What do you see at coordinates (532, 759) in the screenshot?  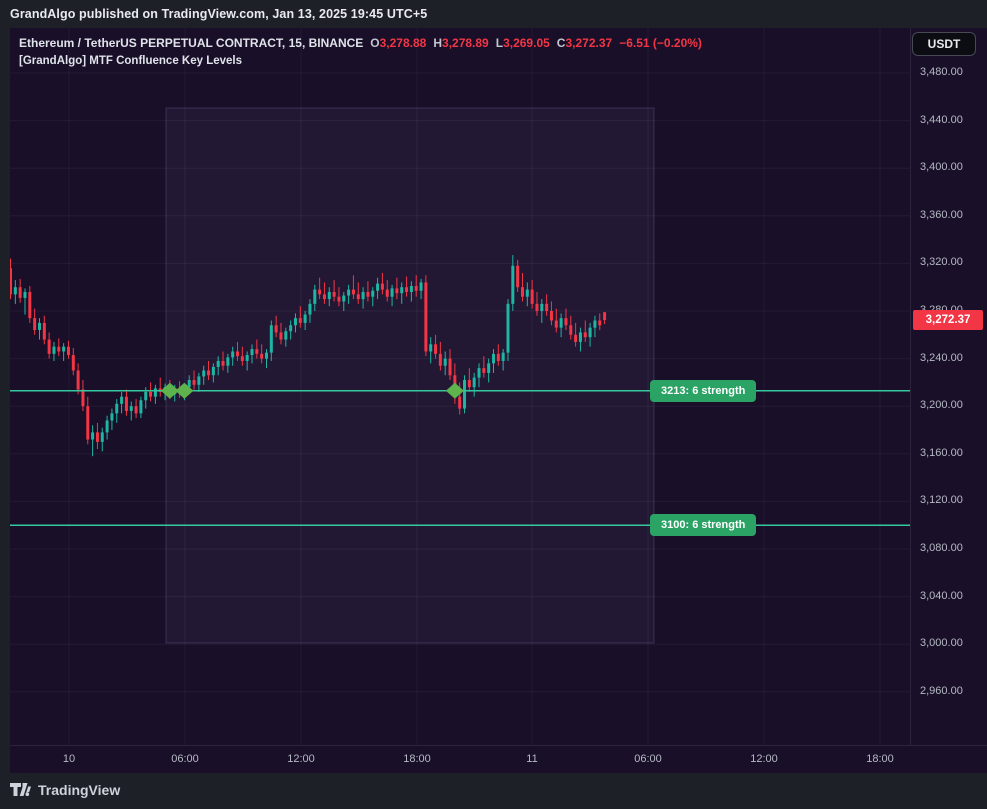 I see `time-tick-label: 11` at bounding box center [532, 759].